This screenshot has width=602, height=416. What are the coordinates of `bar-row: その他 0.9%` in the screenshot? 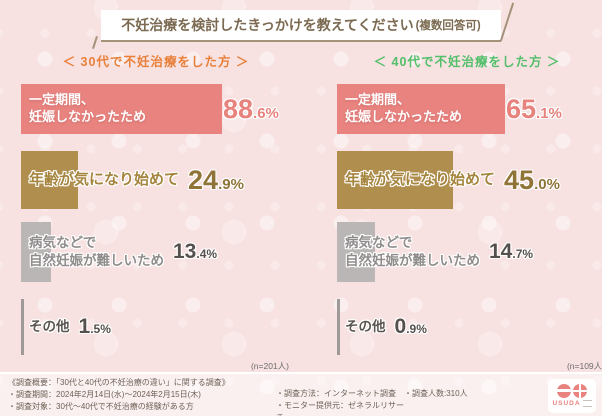 It's located at (469, 327).